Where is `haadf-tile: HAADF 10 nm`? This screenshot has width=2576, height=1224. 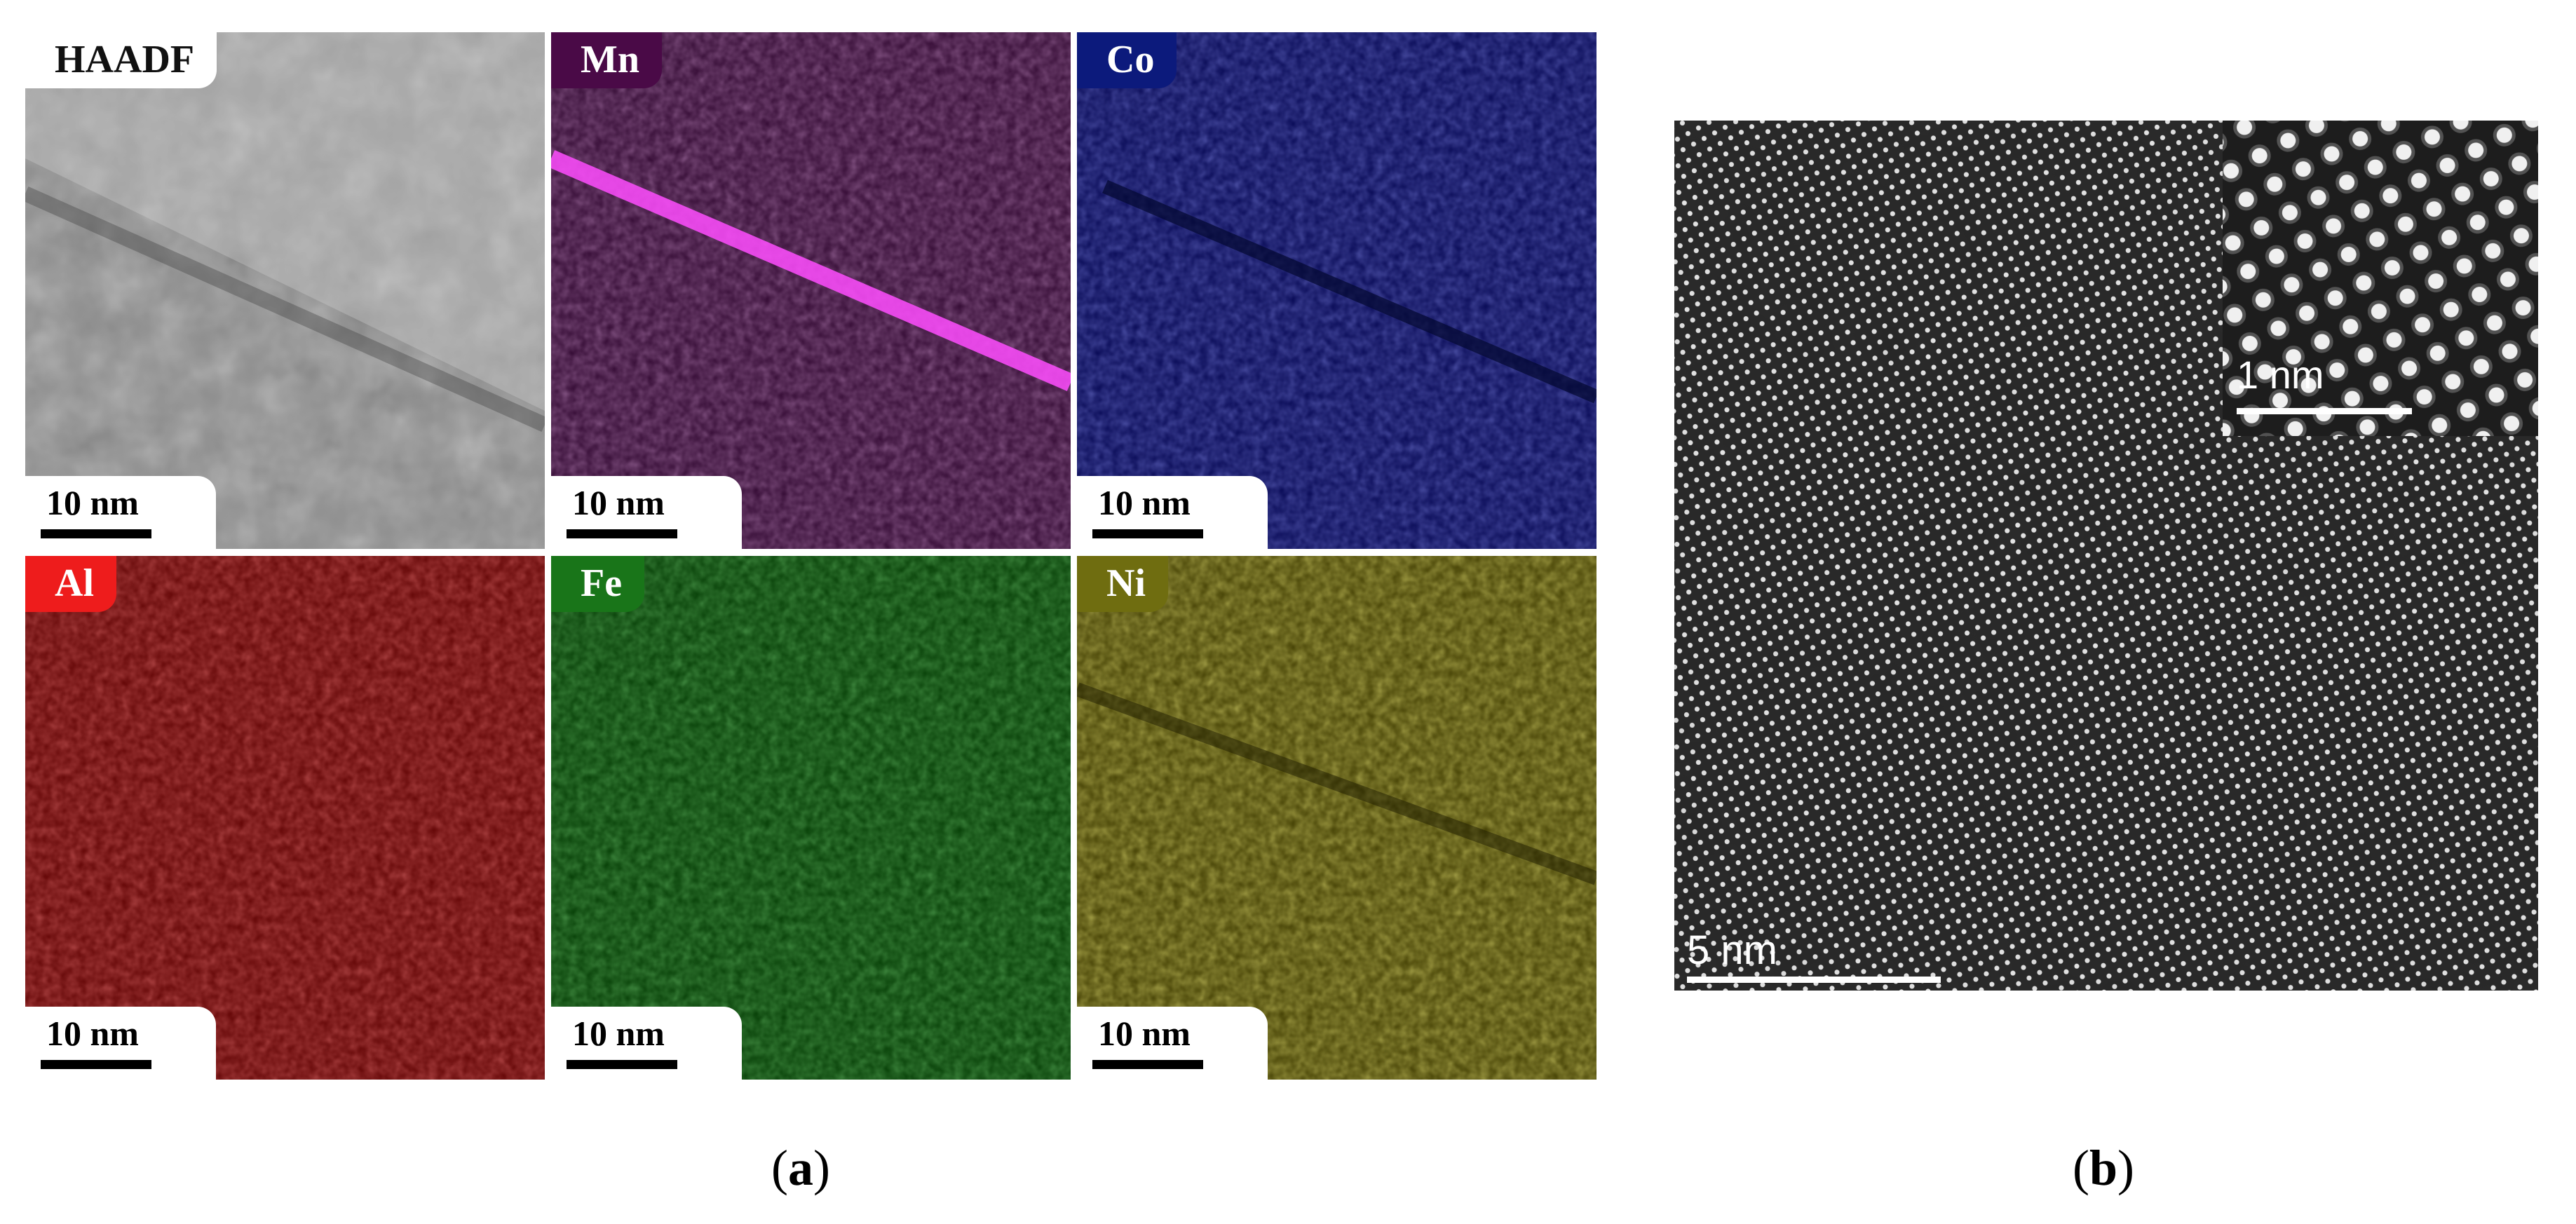 haadf-tile: HAADF 10 nm is located at coordinates (285, 290).